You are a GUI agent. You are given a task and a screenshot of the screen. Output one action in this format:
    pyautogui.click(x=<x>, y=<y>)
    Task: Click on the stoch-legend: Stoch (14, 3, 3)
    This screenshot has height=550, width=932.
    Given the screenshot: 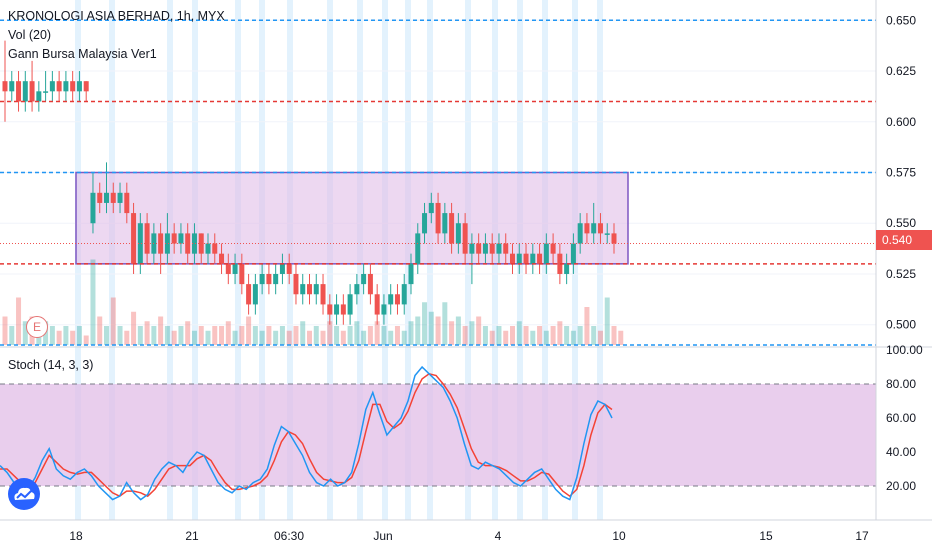 What is the action you would take?
    pyautogui.click(x=51, y=365)
    